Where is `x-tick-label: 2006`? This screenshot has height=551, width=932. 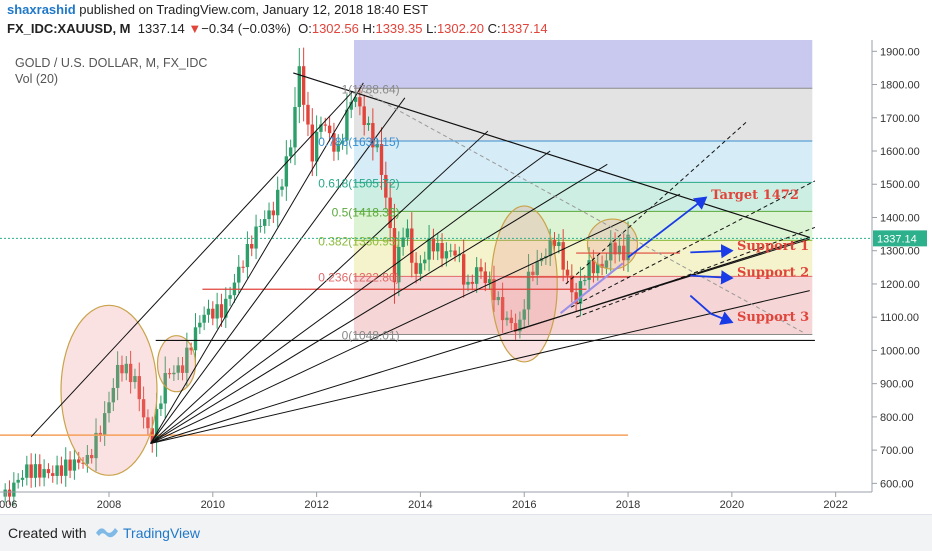
x-tick-label: 2006 is located at coordinates (8, 505).